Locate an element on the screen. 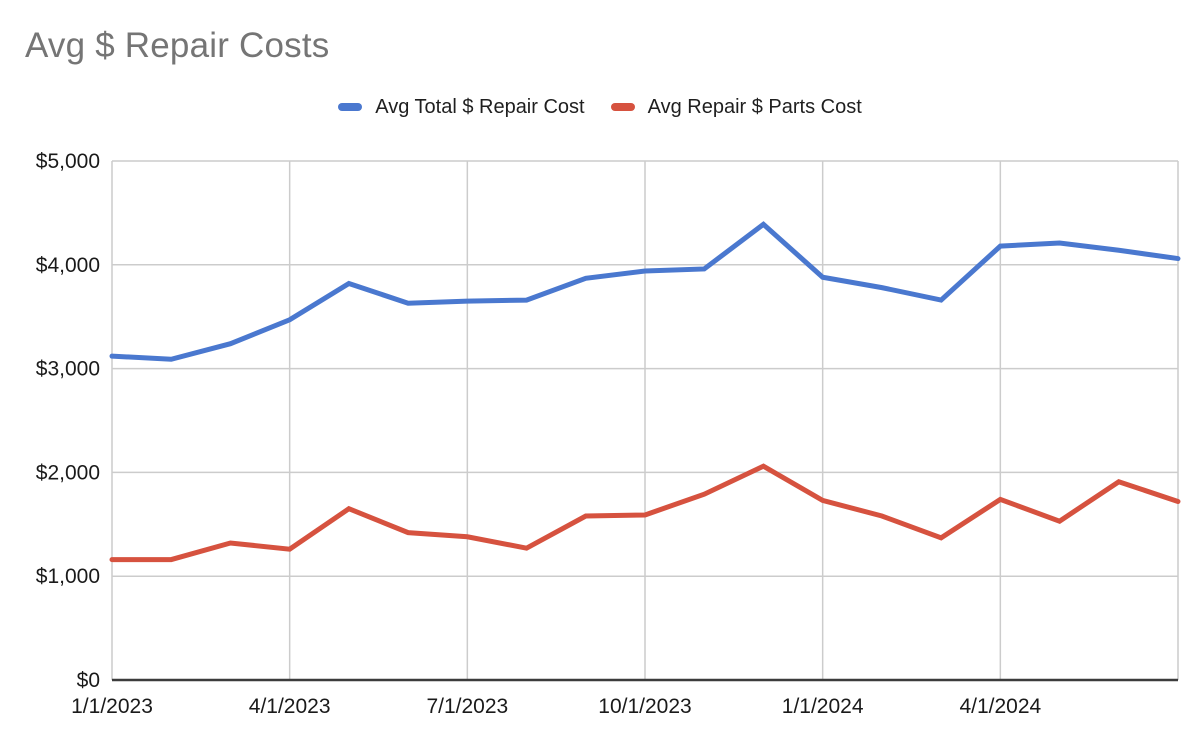  chart-title: Avg $ Repair Costs is located at coordinates (177, 45).